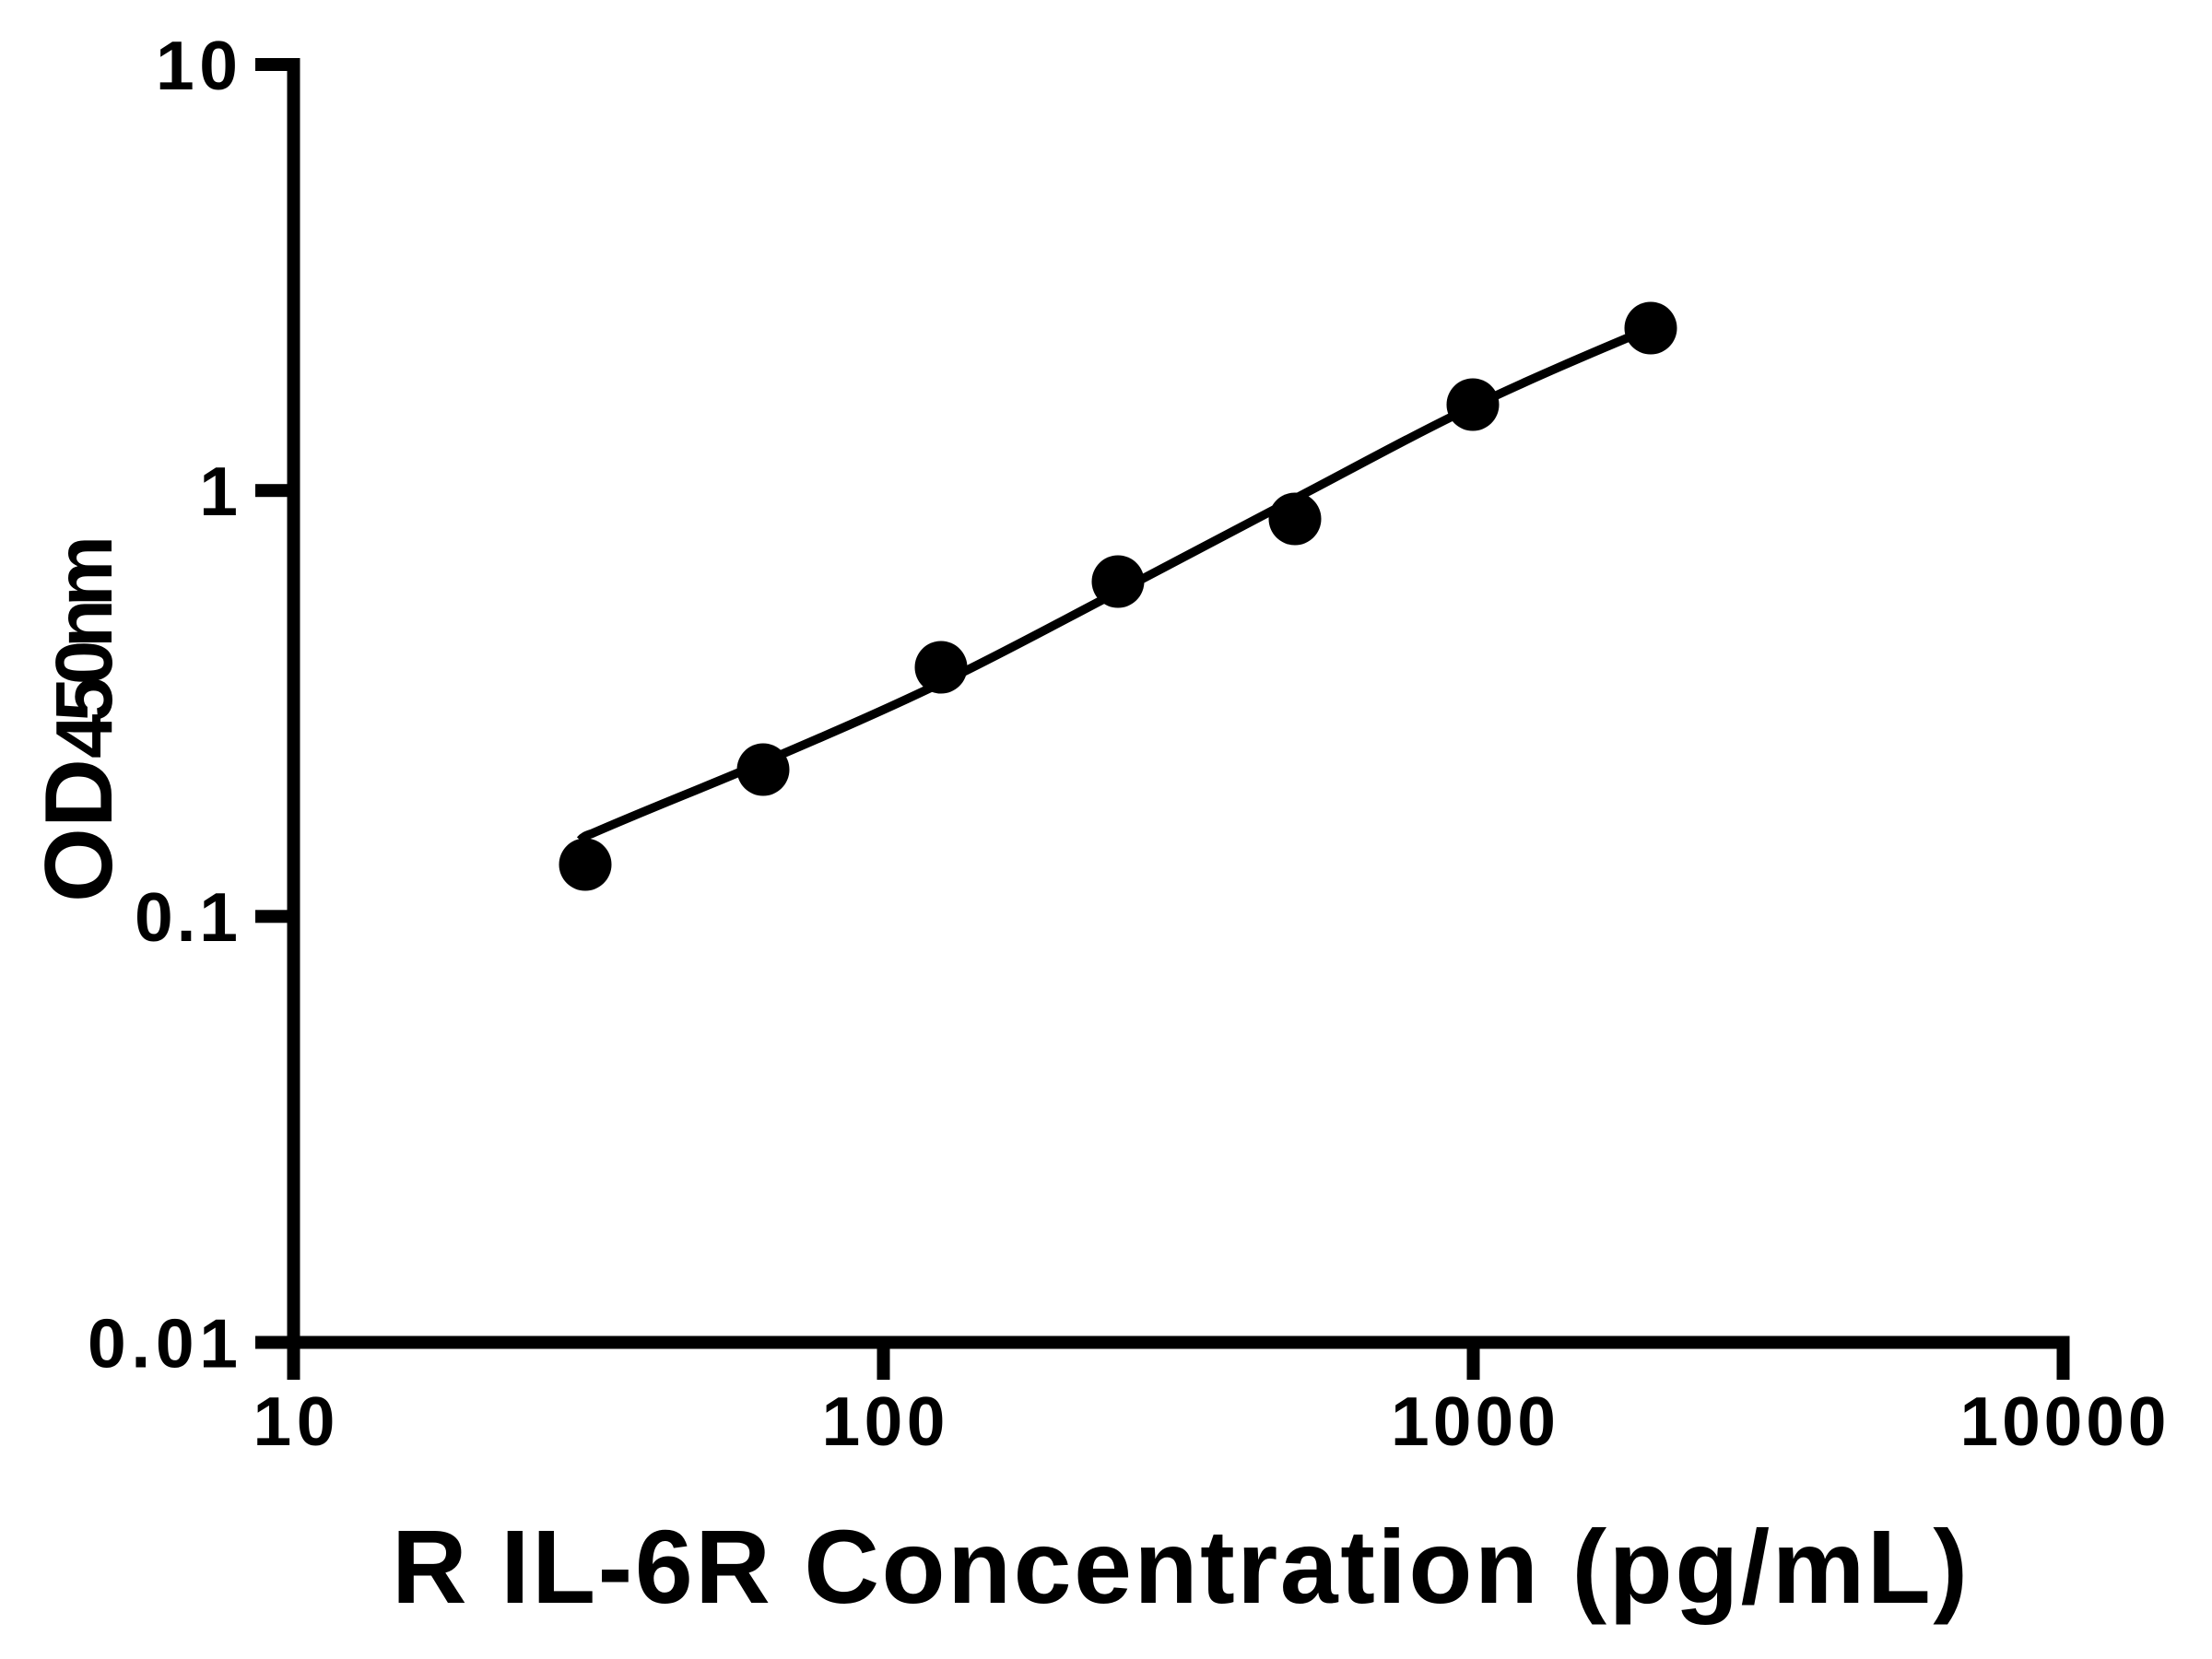  What do you see at coordinates (79, 830) in the screenshot?
I see `svg-text: OD` at bounding box center [79, 830].